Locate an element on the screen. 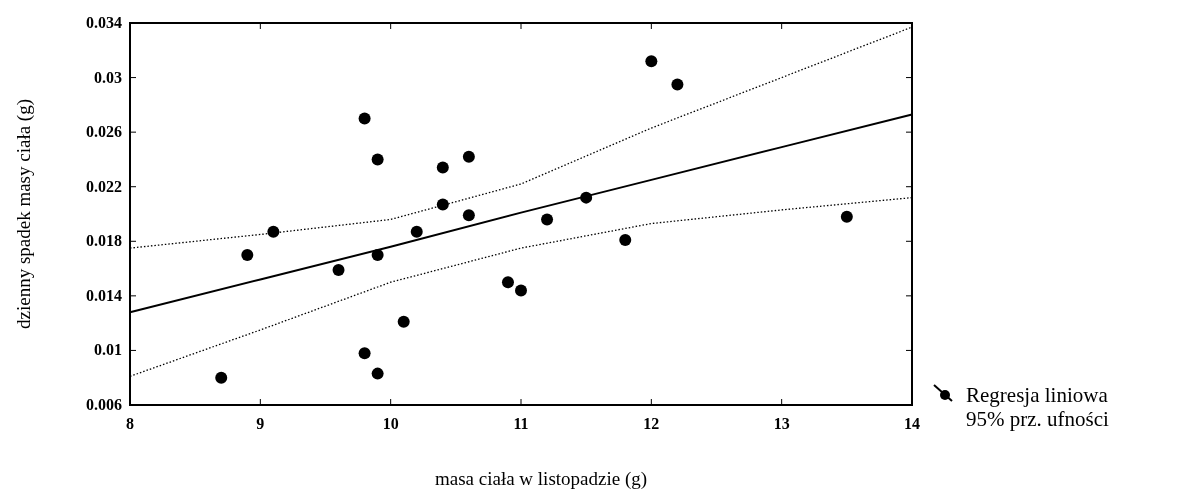 This screenshot has width=1191, height=497. y-tick-label: 0.026 is located at coordinates (104, 132).